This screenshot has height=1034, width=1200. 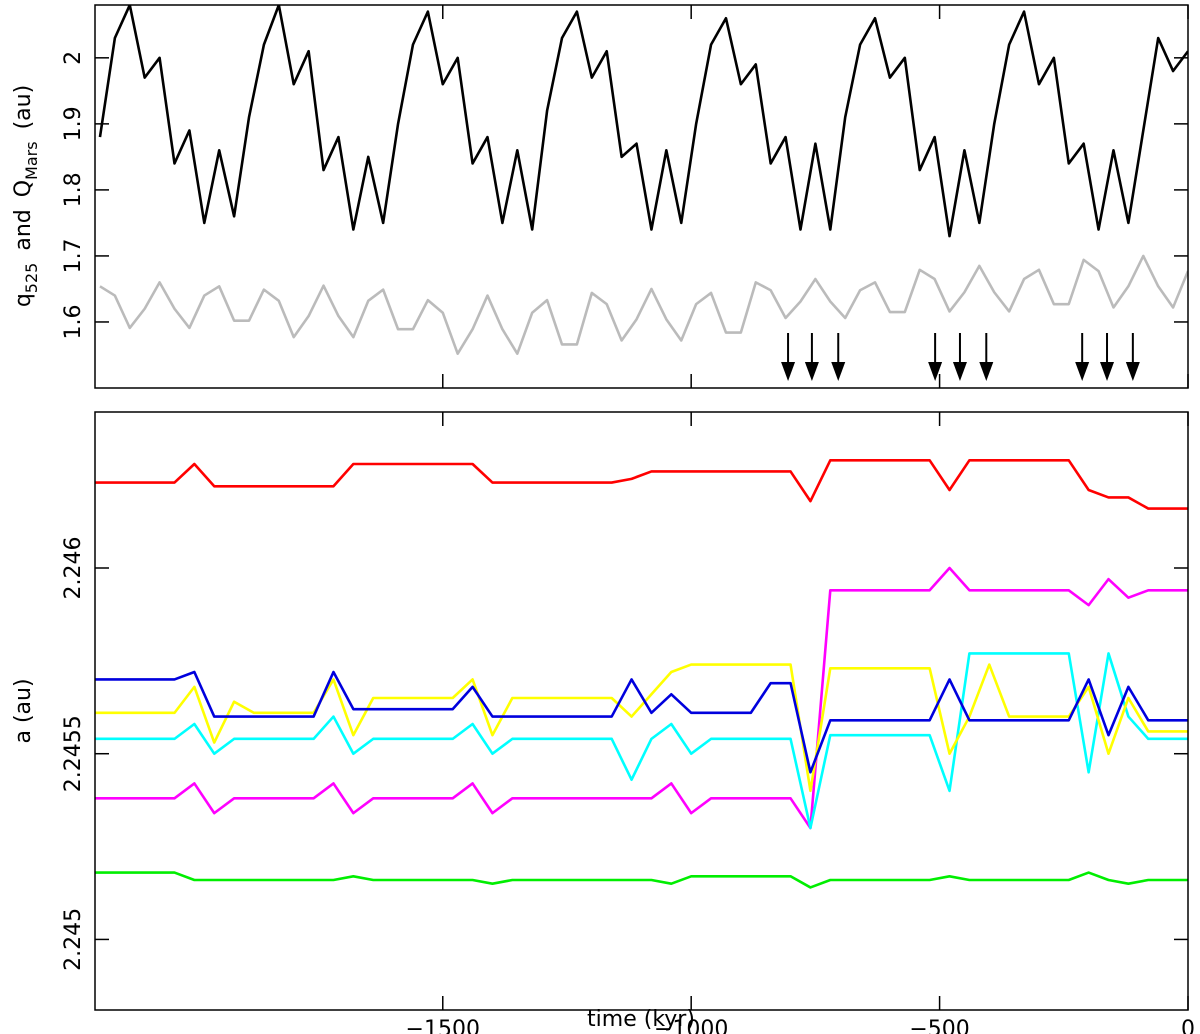 I want to click on x-axis-label: time (kyr), so click(x=641, y=1019).